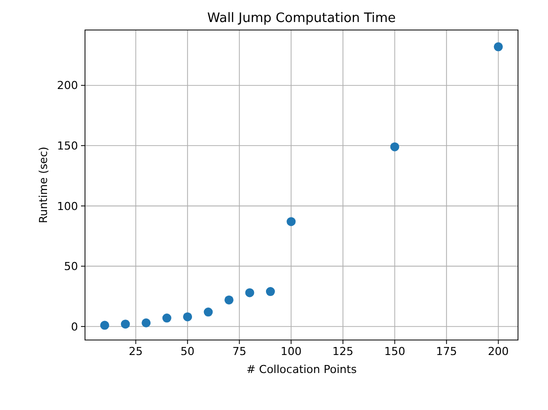 Image resolution: width=548 pixels, height=410 pixels. I want to click on y-tick-label: 100, so click(67, 206).